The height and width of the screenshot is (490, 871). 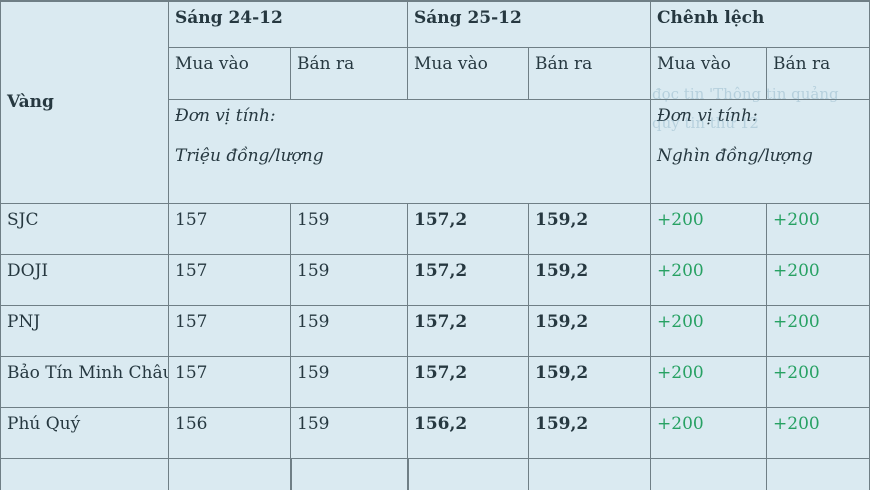 What do you see at coordinates (84, 381) in the screenshot?
I see `brand-cell: Bảo Tín Minh Châu` at bounding box center [84, 381].